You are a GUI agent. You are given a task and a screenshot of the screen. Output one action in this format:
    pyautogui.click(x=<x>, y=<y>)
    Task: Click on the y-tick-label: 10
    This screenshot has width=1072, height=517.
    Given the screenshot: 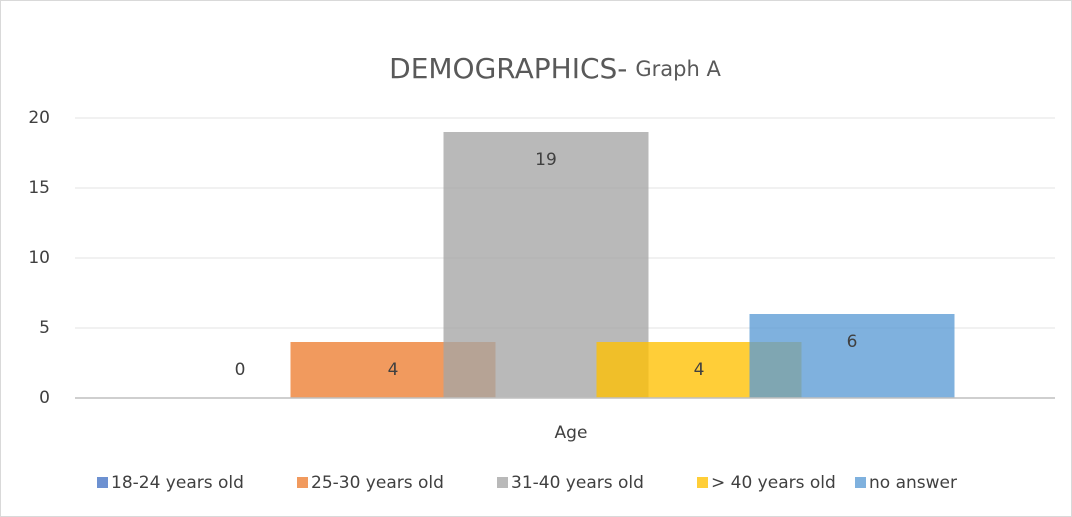 What is the action you would take?
    pyautogui.click(x=39, y=258)
    